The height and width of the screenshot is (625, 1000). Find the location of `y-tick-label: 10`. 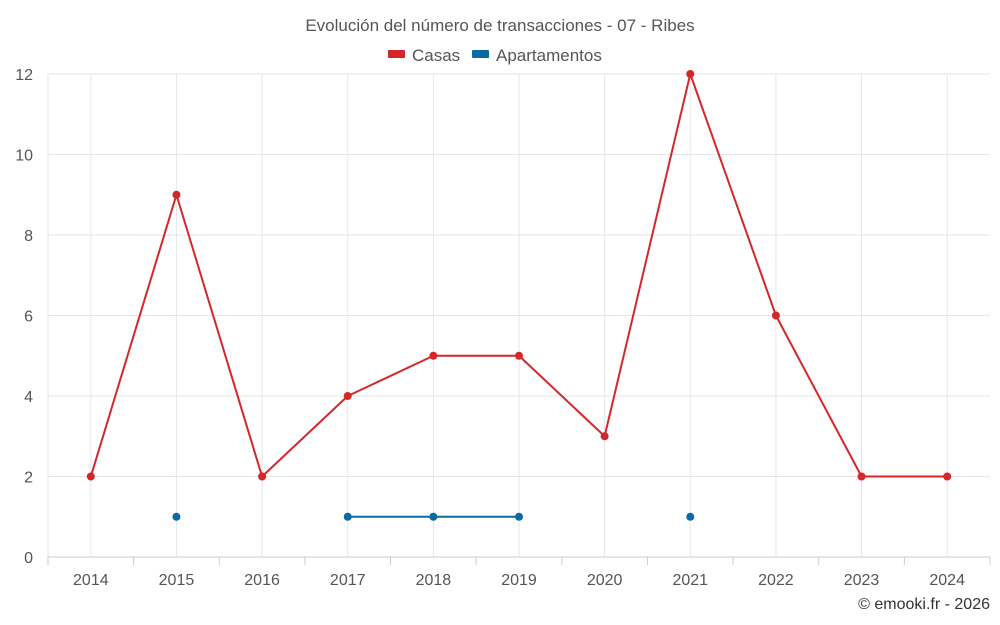

y-tick-label: 10 is located at coordinates (24, 156).